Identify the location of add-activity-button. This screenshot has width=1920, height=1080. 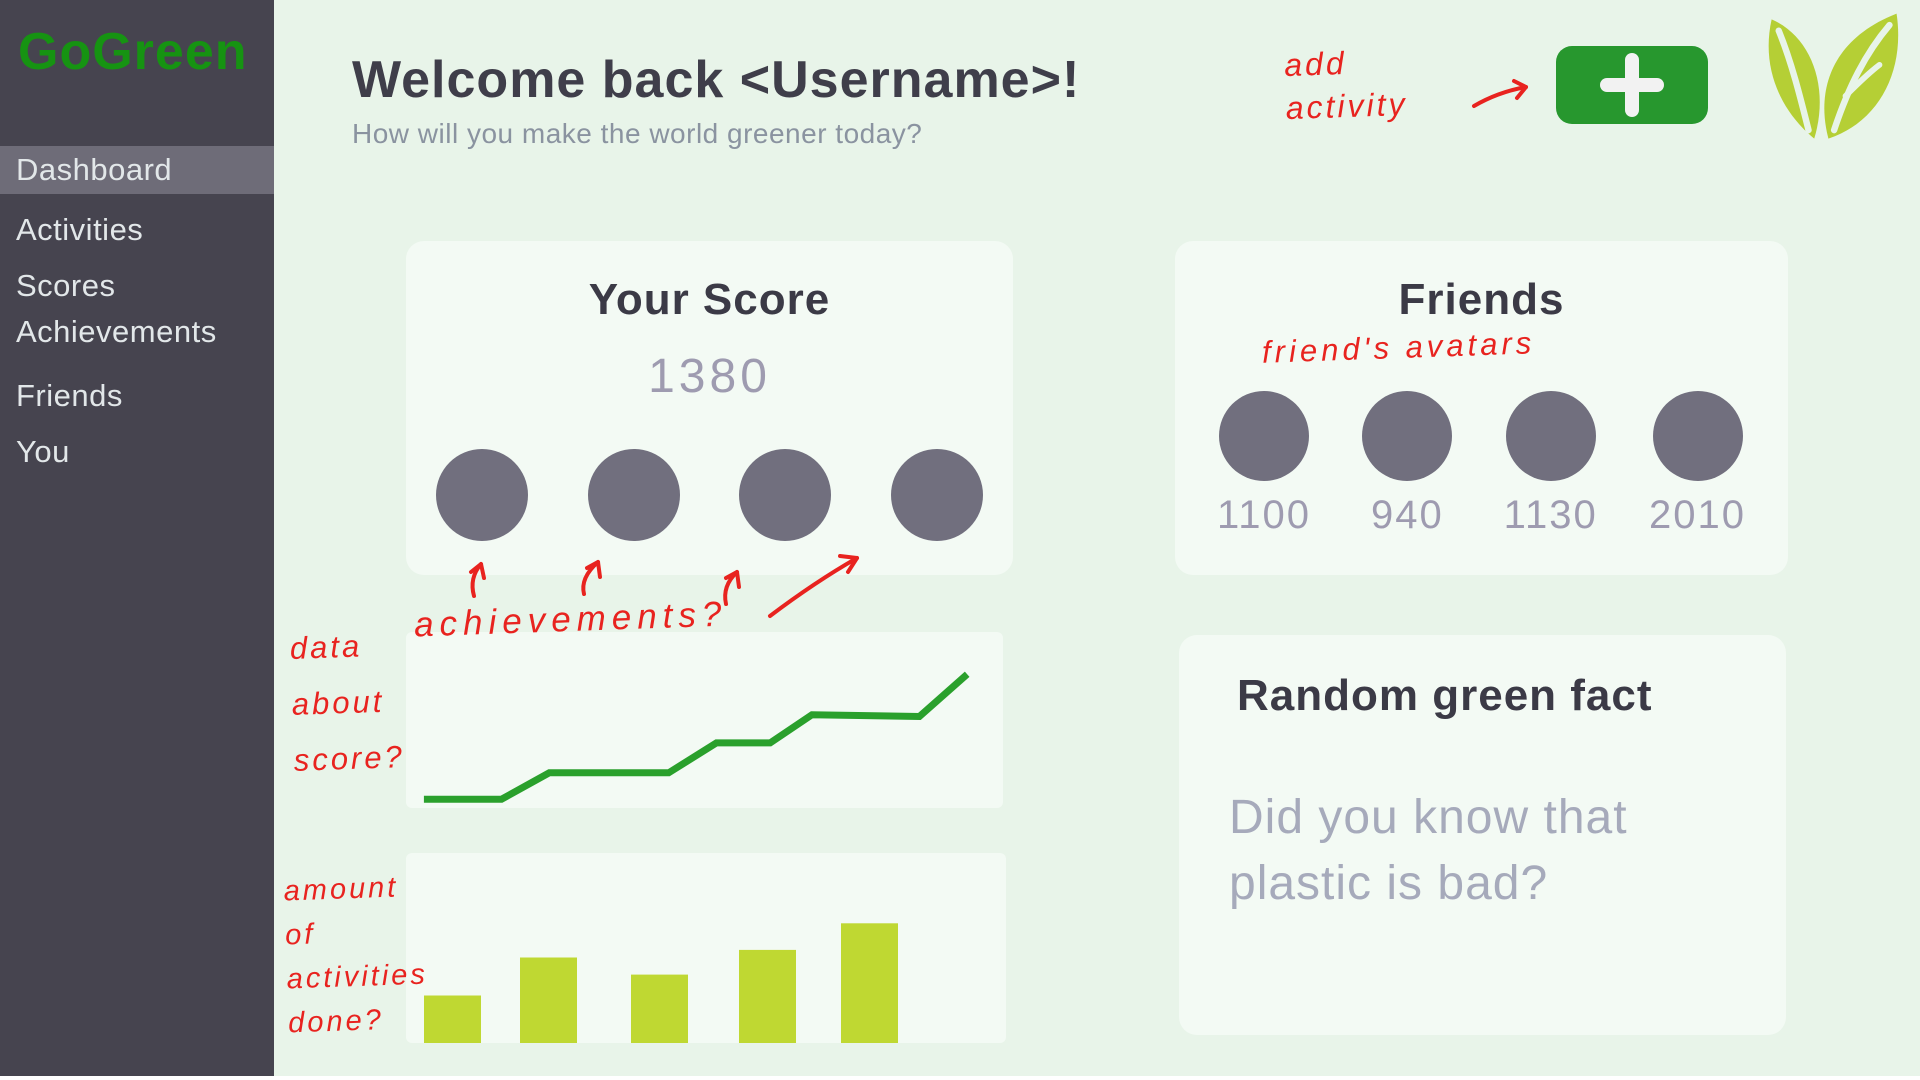
(1632, 85).